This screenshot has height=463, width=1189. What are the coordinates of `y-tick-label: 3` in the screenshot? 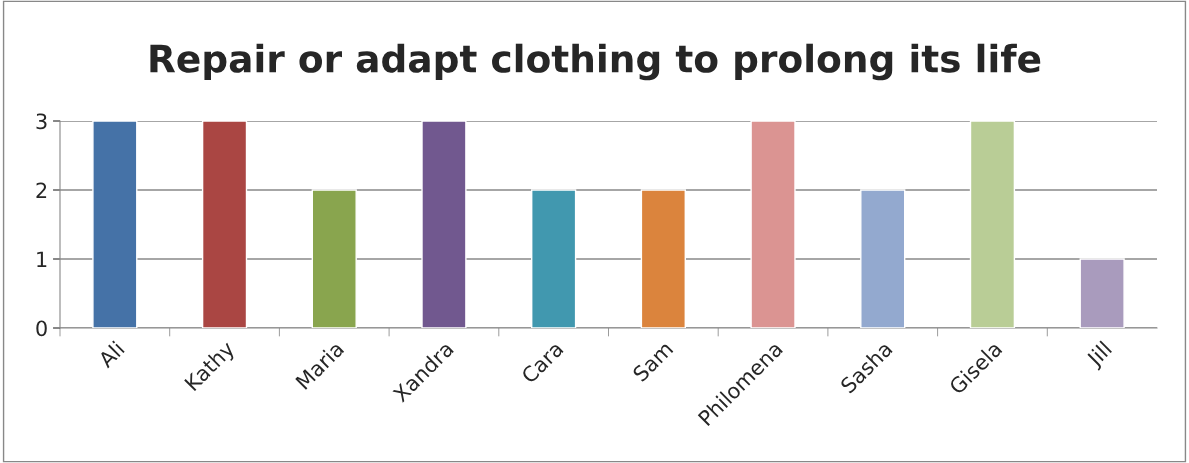 It's located at (41, 121).